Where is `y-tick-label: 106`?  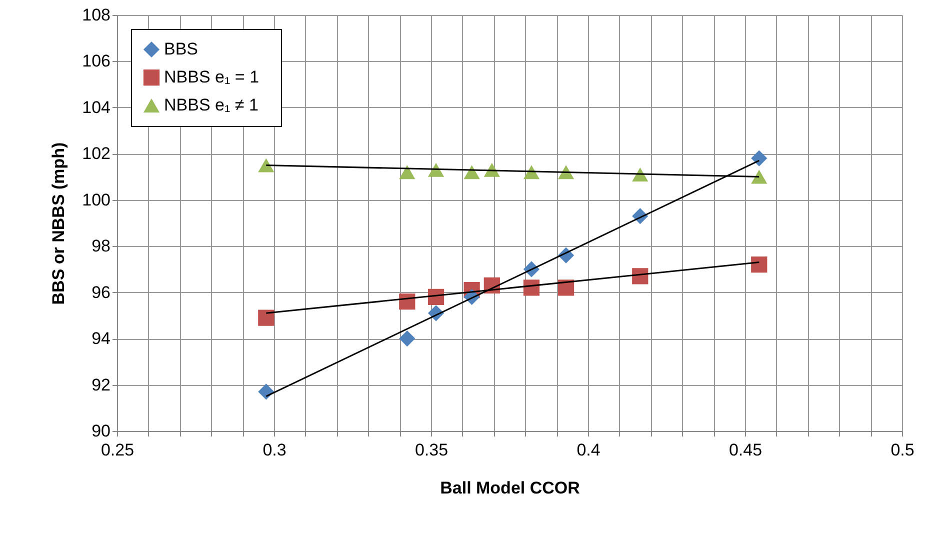 y-tick-label: 106 is located at coordinates (96, 61).